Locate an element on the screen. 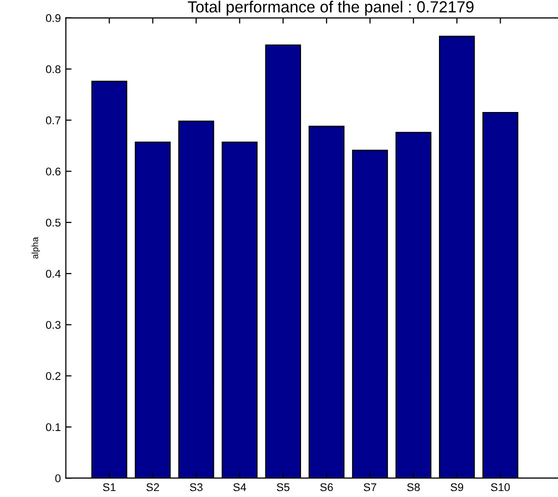 The width and height of the screenshot is (558, 497). y-tick-label: 0.2 is located at coordinates (53, 376).